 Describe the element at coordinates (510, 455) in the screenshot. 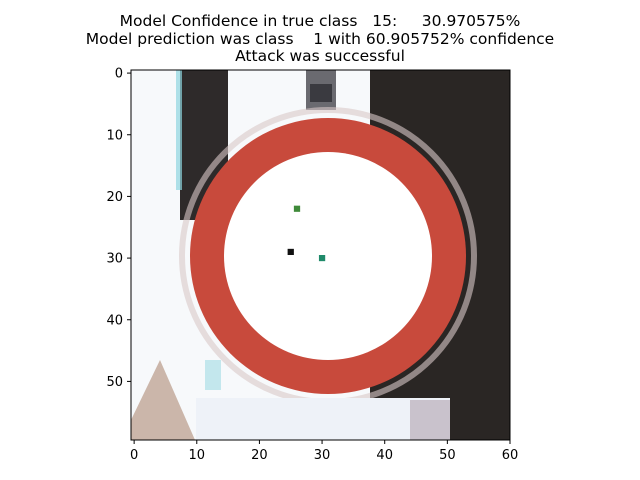

I see `x-tick-label: 60` at that location.